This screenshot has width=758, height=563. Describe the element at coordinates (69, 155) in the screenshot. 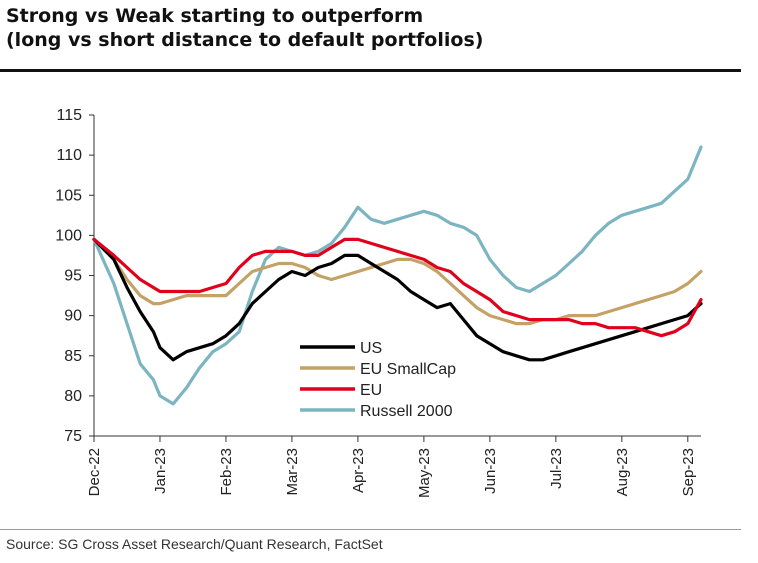

I see `y-tick-label: 110` at that location.